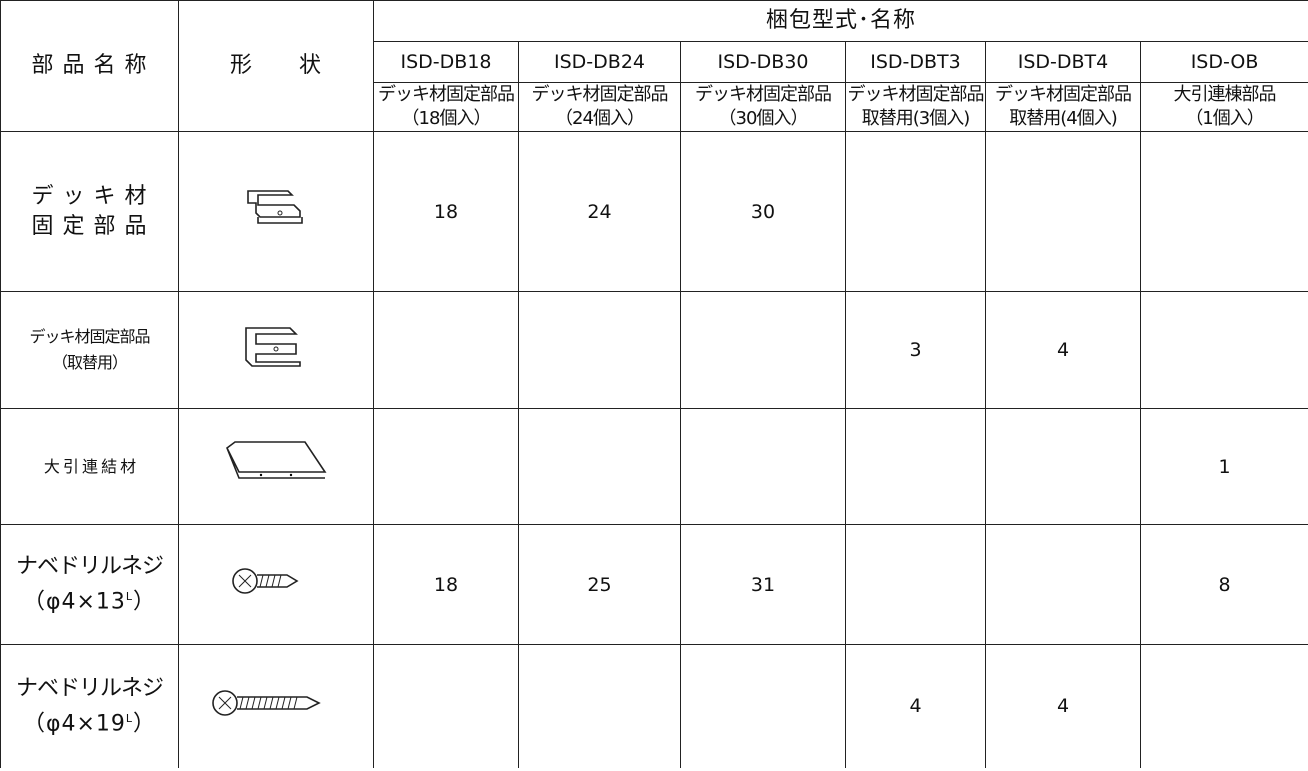 The height and width of the screenshot is (771, 1308). I want to click on name-line: 大 引 連 結 材, so click(89, 466).